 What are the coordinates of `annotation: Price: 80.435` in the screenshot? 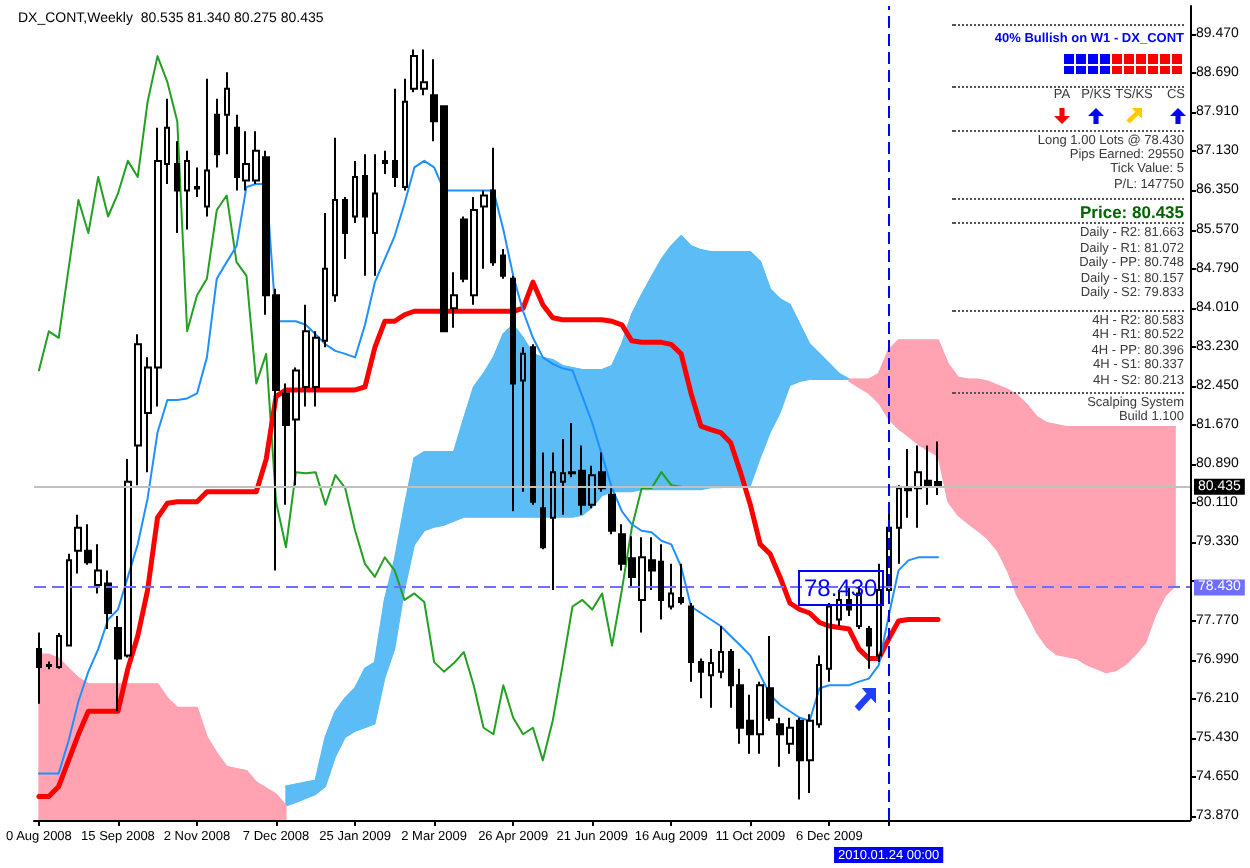 It's located at (1132, 212).